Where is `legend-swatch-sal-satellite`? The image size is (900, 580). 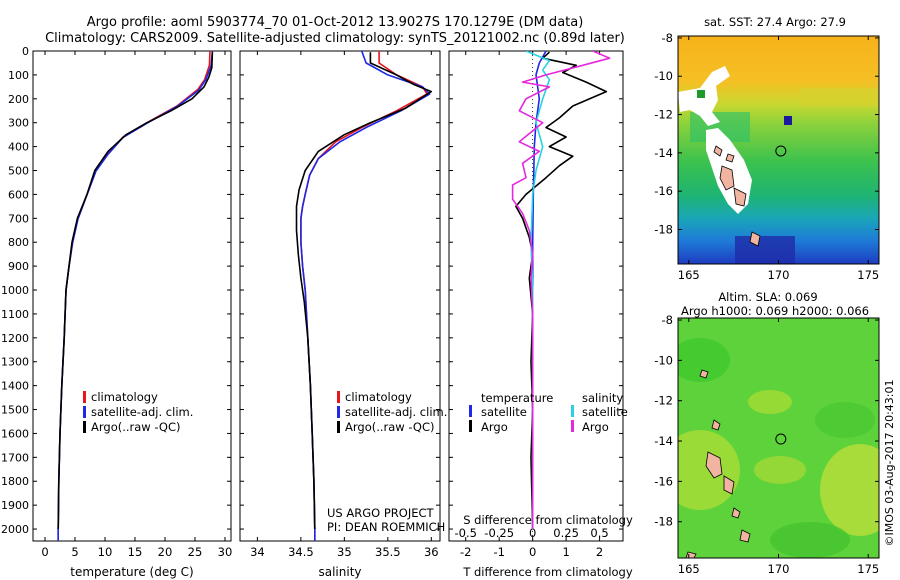
legend-swatch-sal-satellite is located at coordinates (572, 411).